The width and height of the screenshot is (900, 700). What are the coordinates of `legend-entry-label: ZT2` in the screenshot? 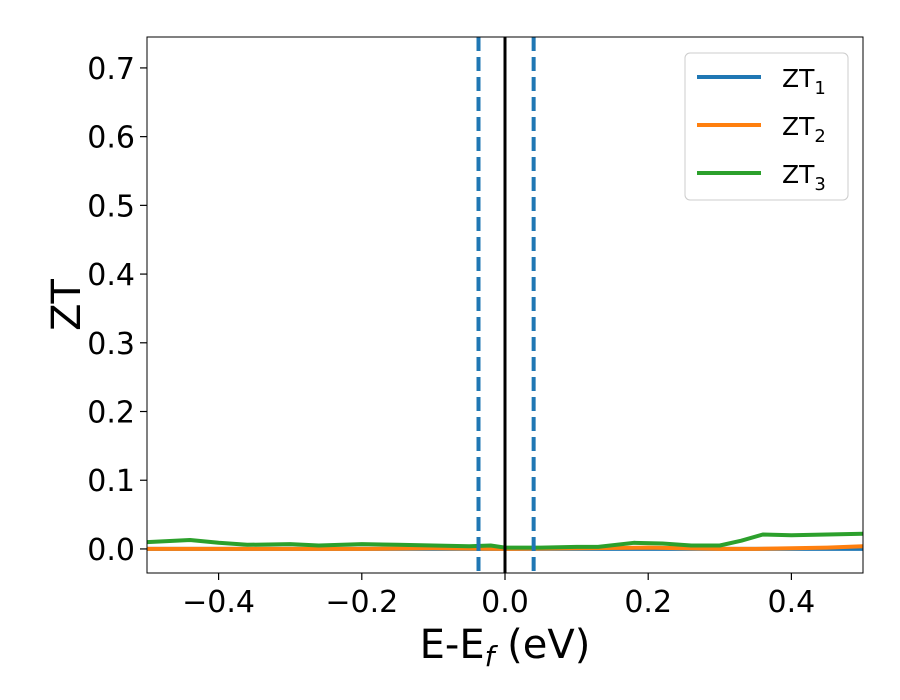 It's located at (804, 129).